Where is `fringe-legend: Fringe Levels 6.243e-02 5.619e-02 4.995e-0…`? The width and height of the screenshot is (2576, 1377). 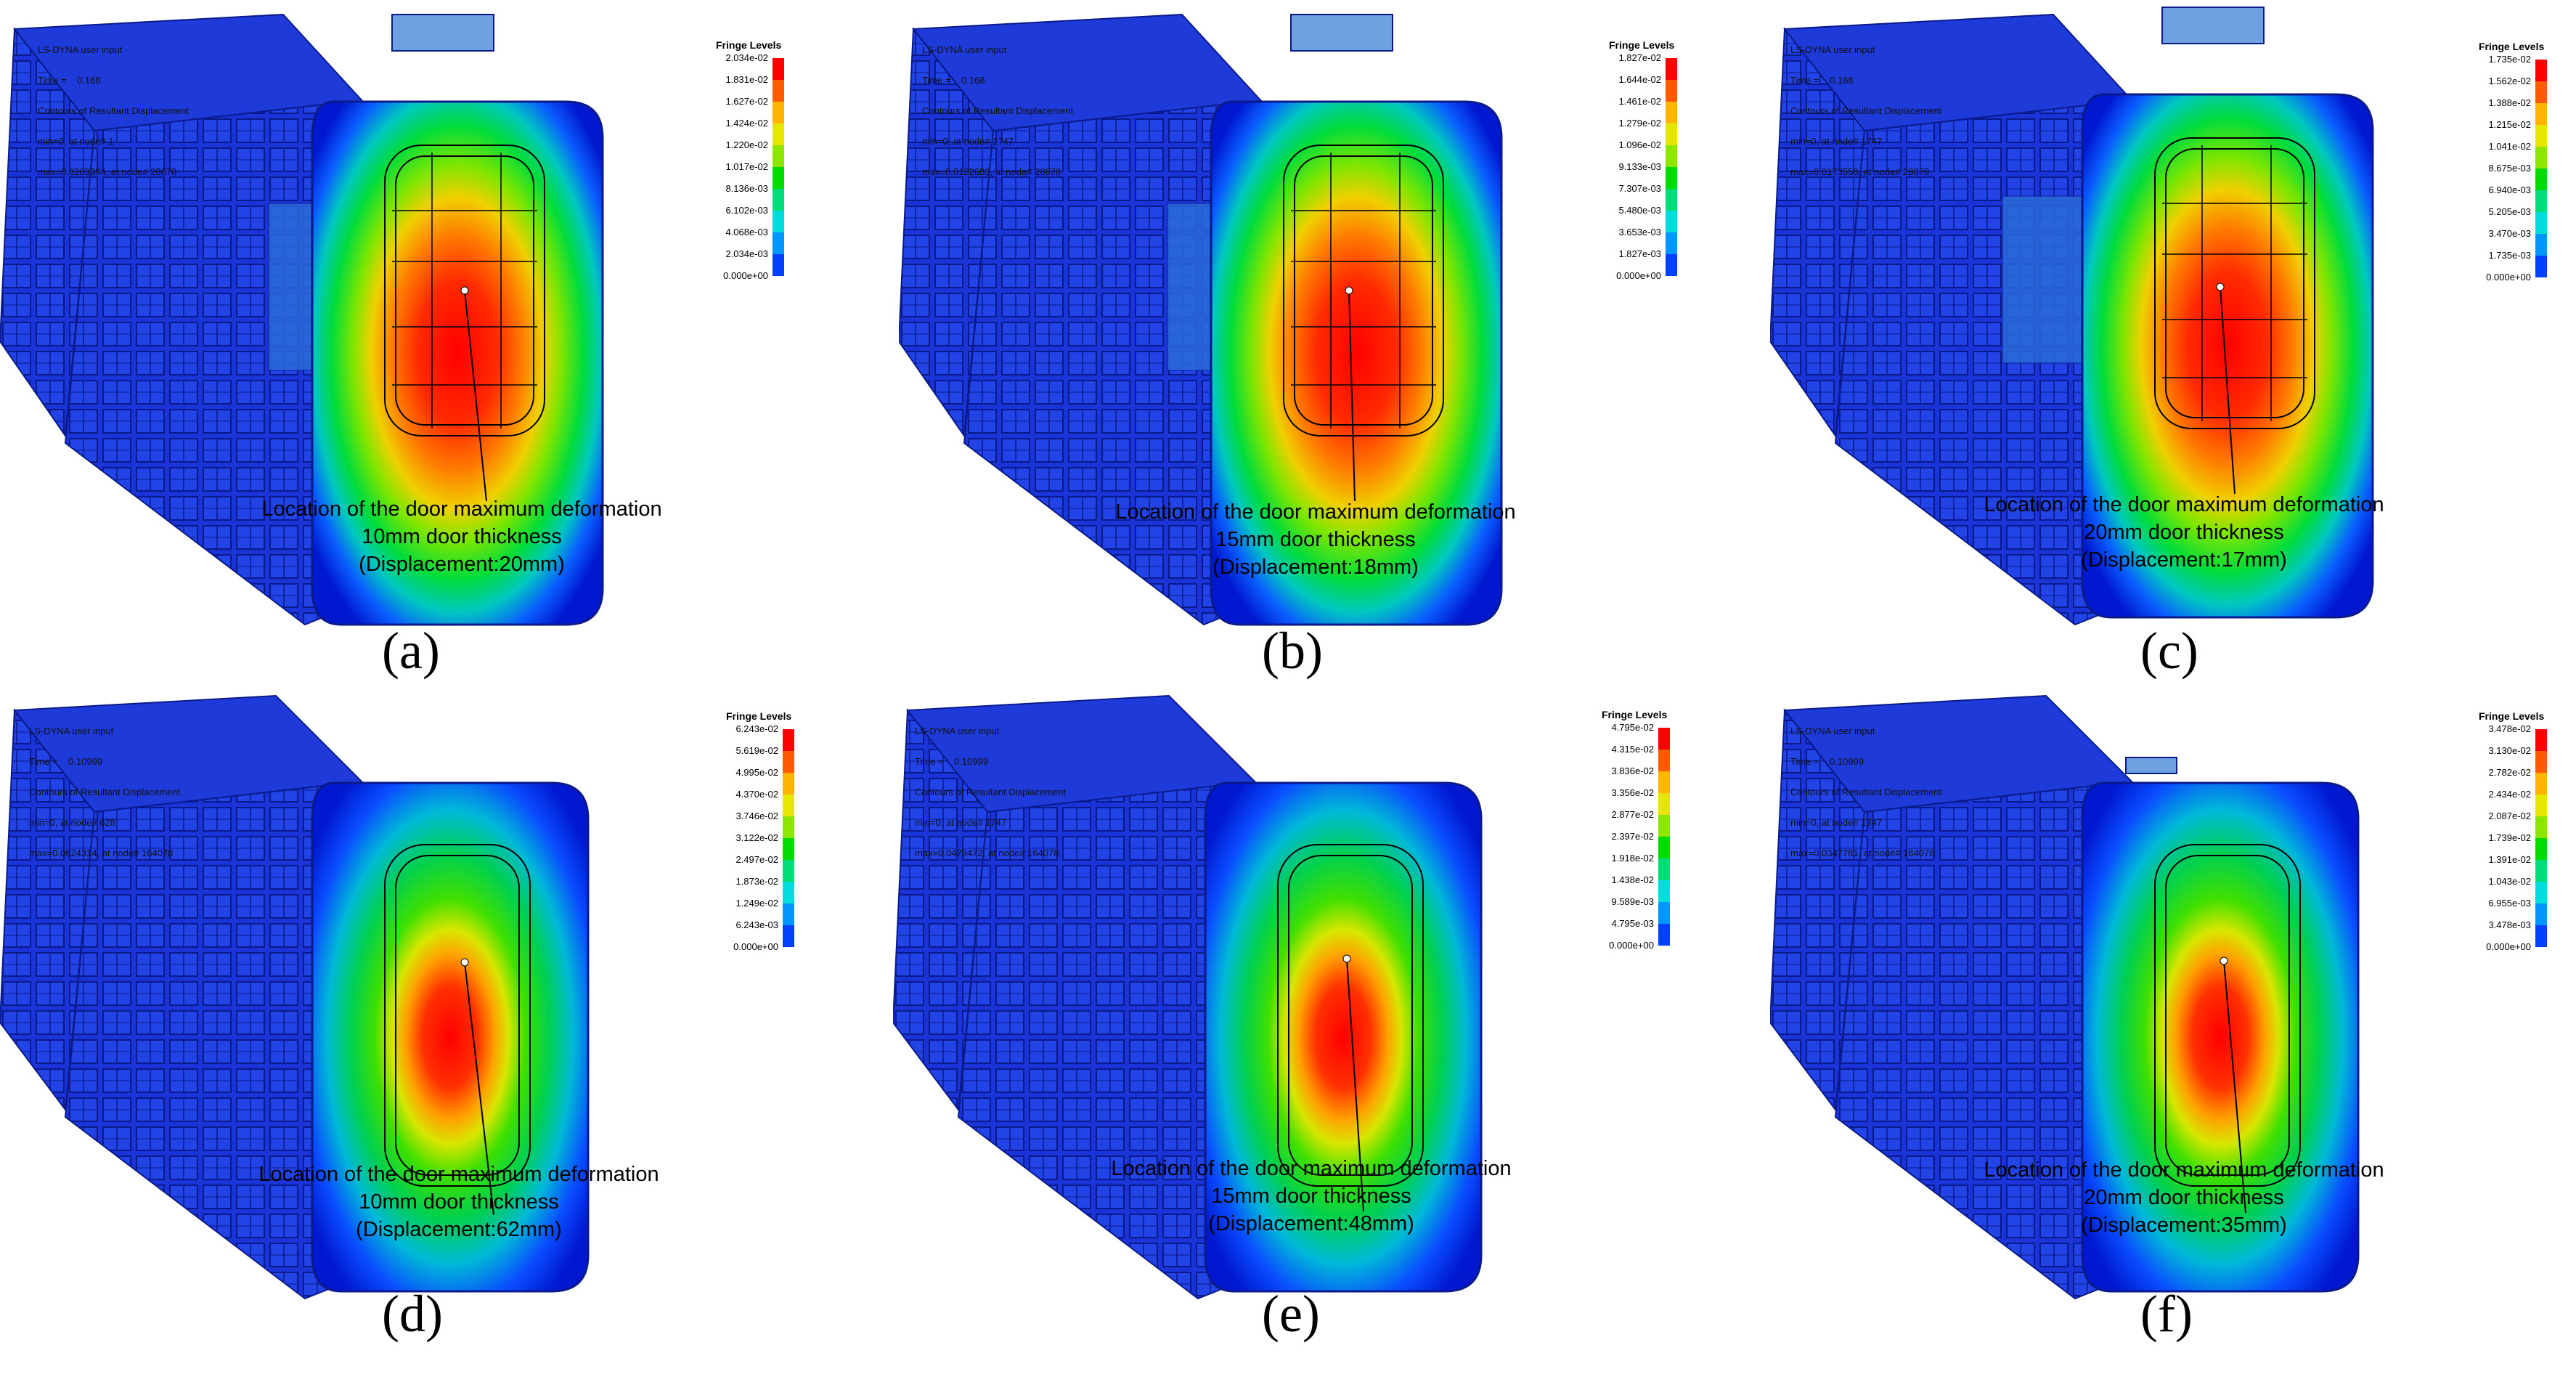 fringe-legend: Fringe Levels 6.243e-02 5.619e-02 4.995e-0… is located at coordinates (756, 837).